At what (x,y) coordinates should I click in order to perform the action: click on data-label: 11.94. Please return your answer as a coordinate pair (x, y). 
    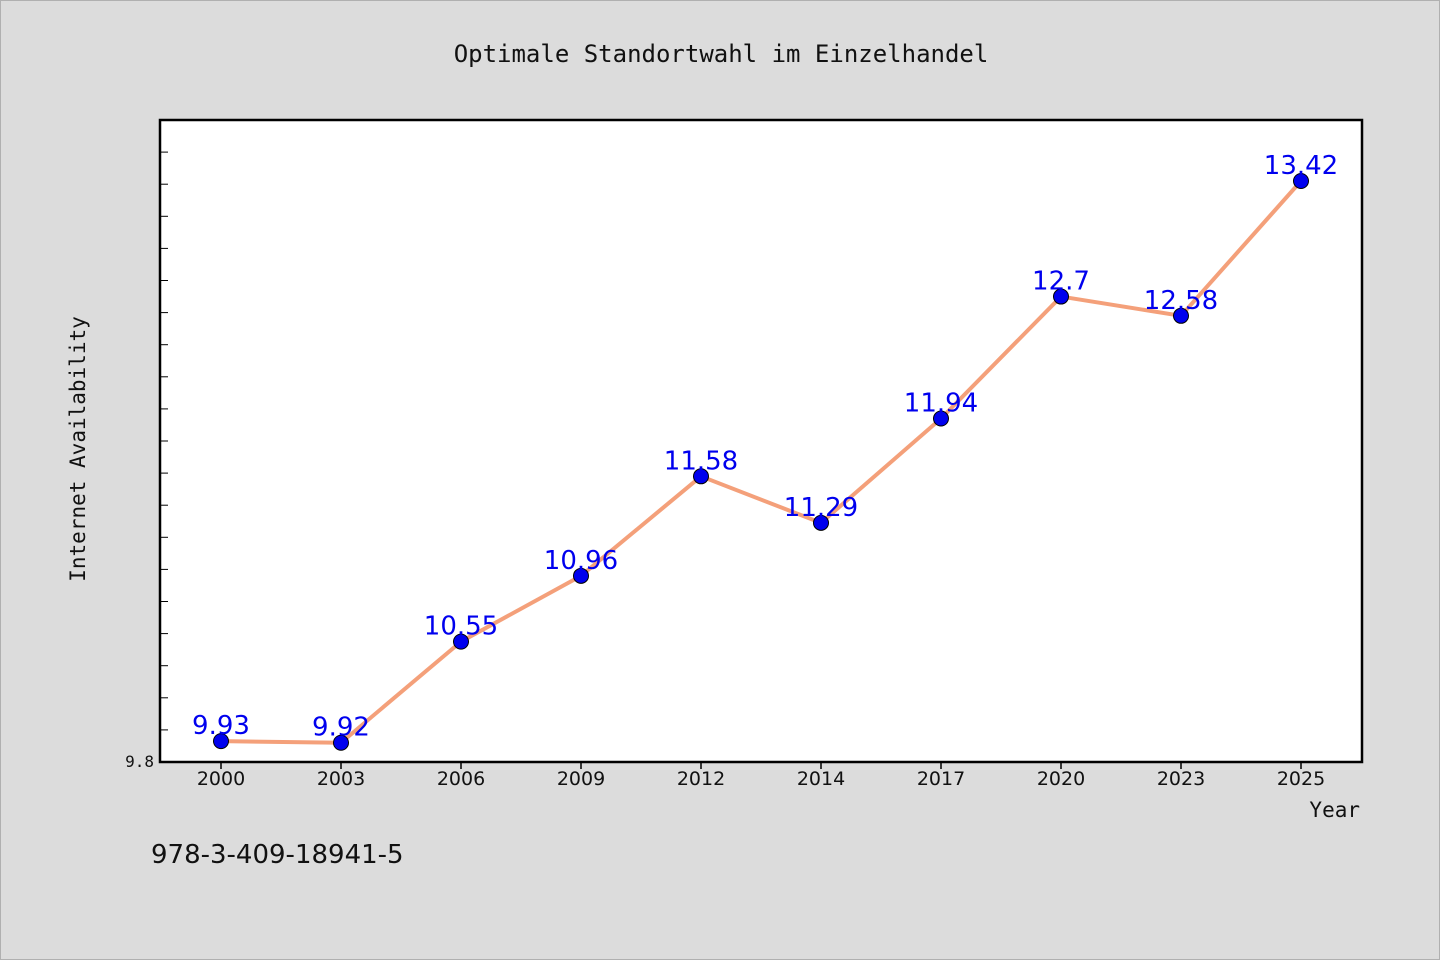
    Looking at the image, I should click on (941, 404).